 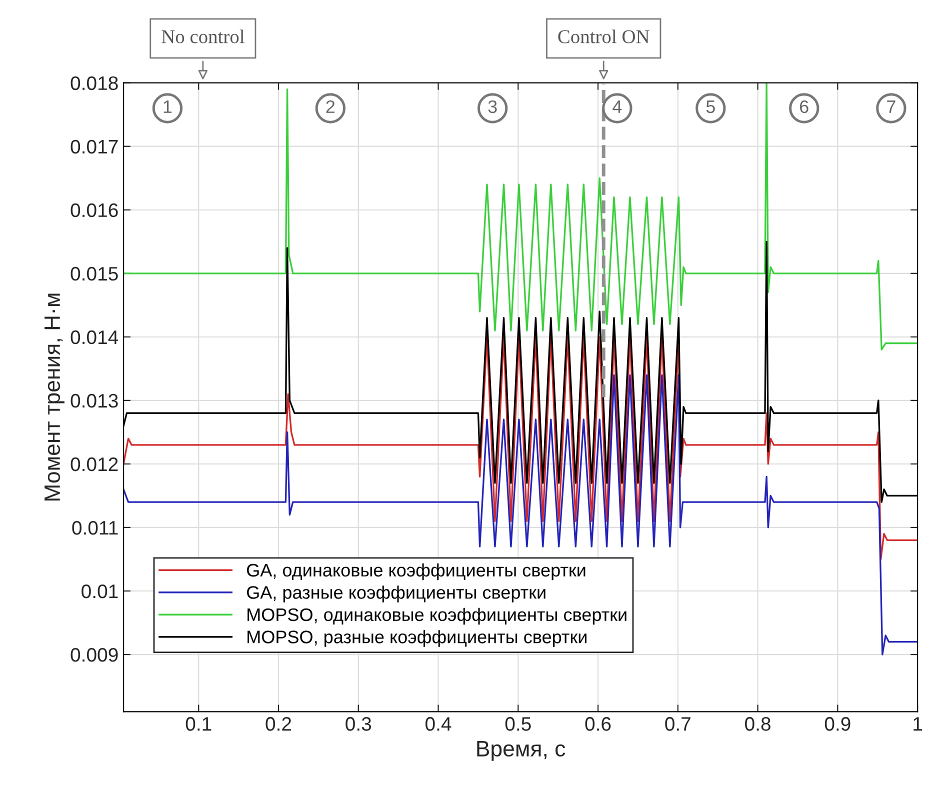 What do you see at coordinates (100, 591) in the screenshot?
I see `y-tick-label: 0.01` at bounding box center [100, 591].